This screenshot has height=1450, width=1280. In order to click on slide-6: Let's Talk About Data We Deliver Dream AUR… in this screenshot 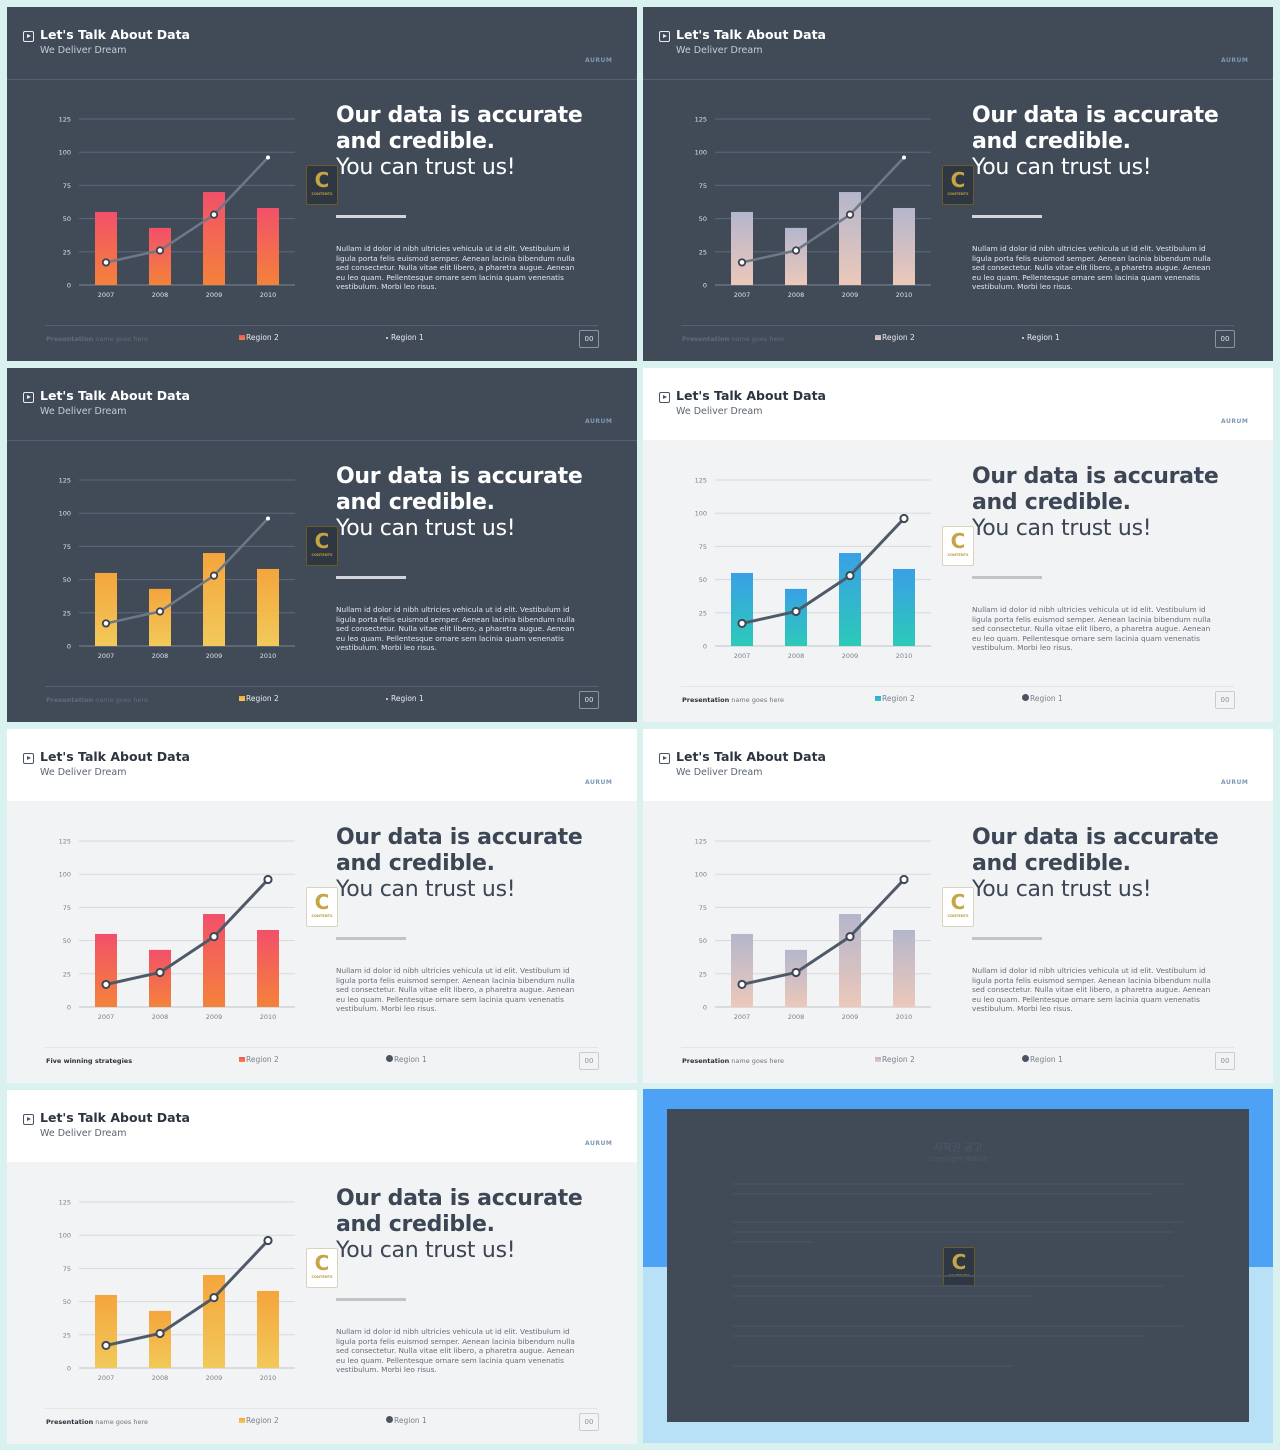, I will do `click(958, 906)`.